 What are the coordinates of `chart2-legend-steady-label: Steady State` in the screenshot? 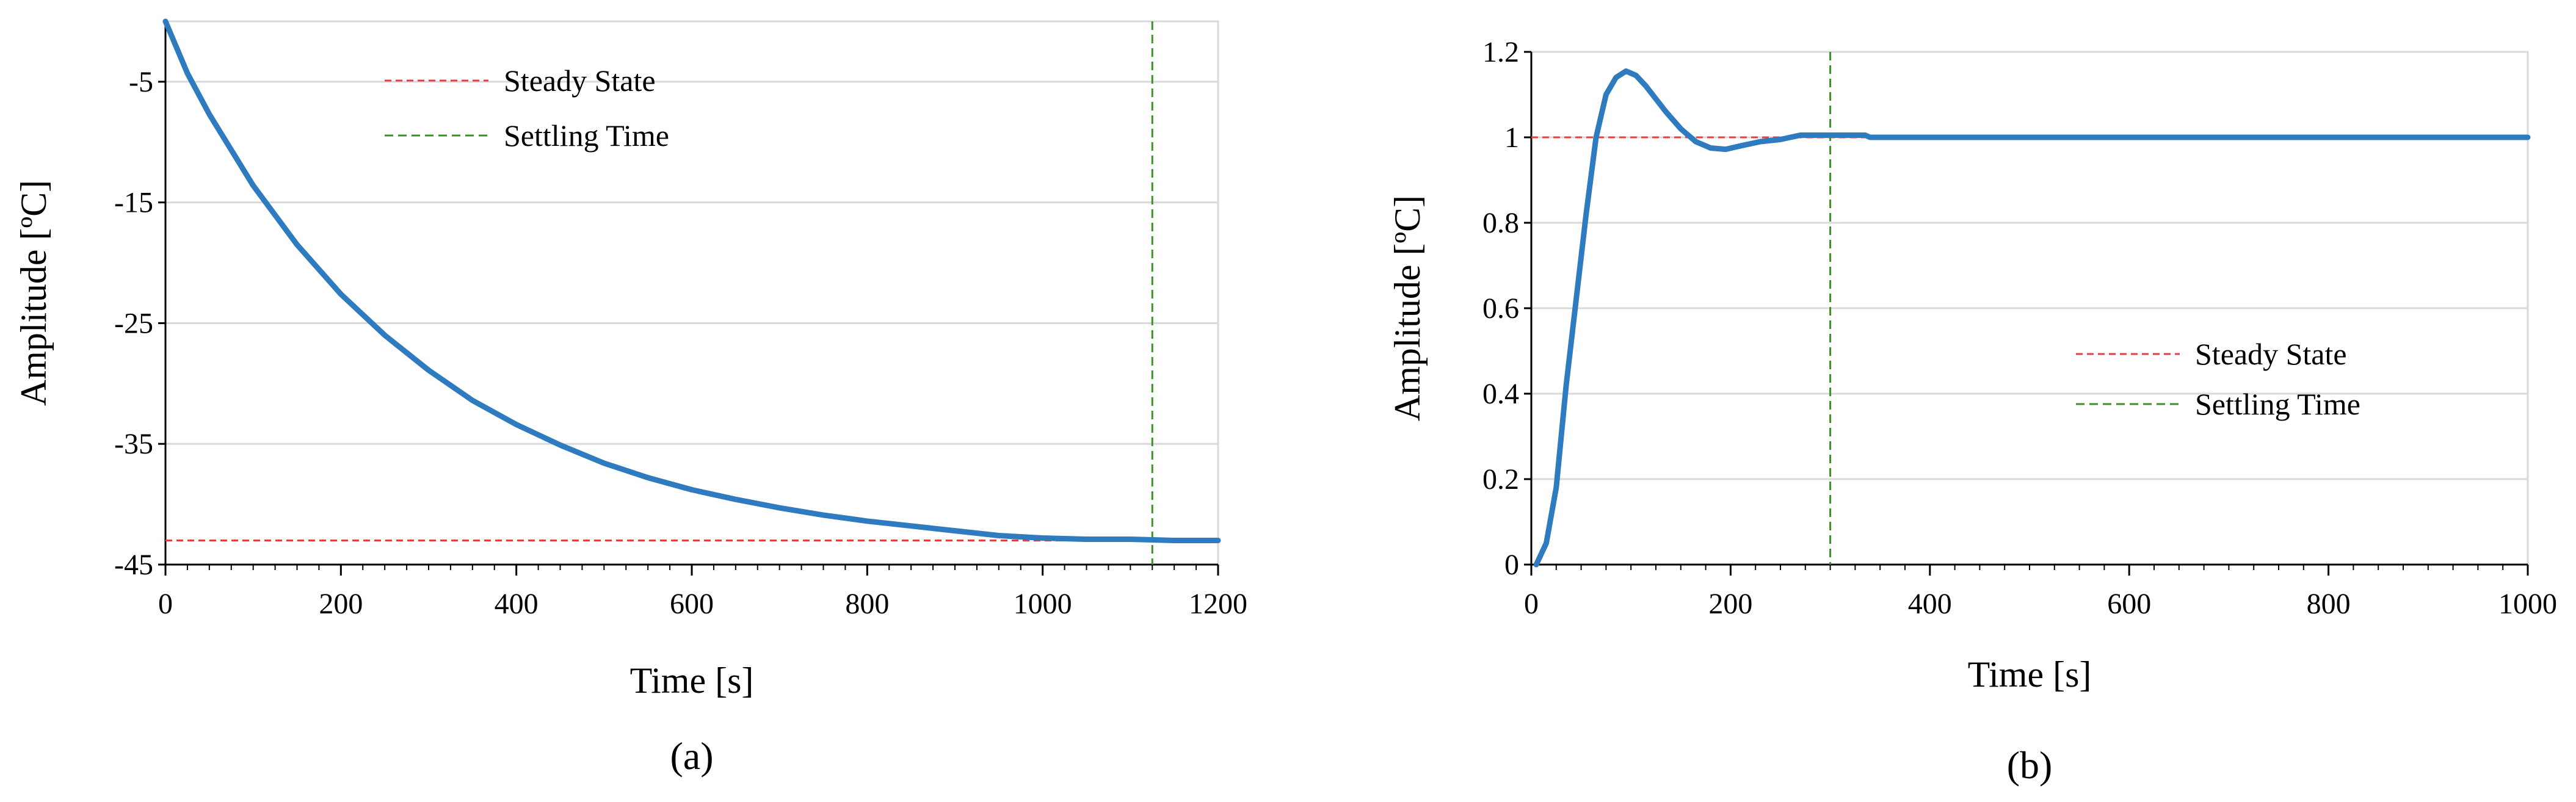 It's located at (2271, 354).